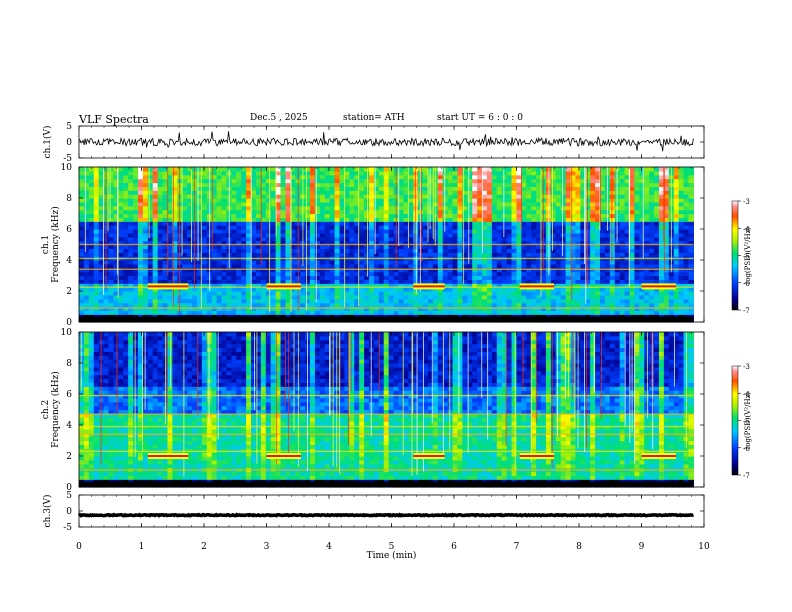 This screenshot has width=792, height=612. Describe the element at coordinates (746, 311) in the screenshot. I see `ch1-spectrogram-colorbar-label-4: -7` at that location.